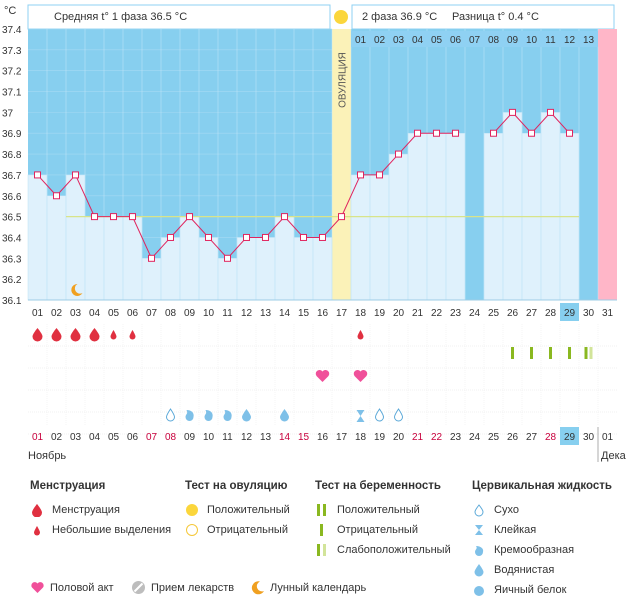  Describe the element at coordinates (534, 550) in the screenshot. I see `legend-label: Кремообразная` at that location.